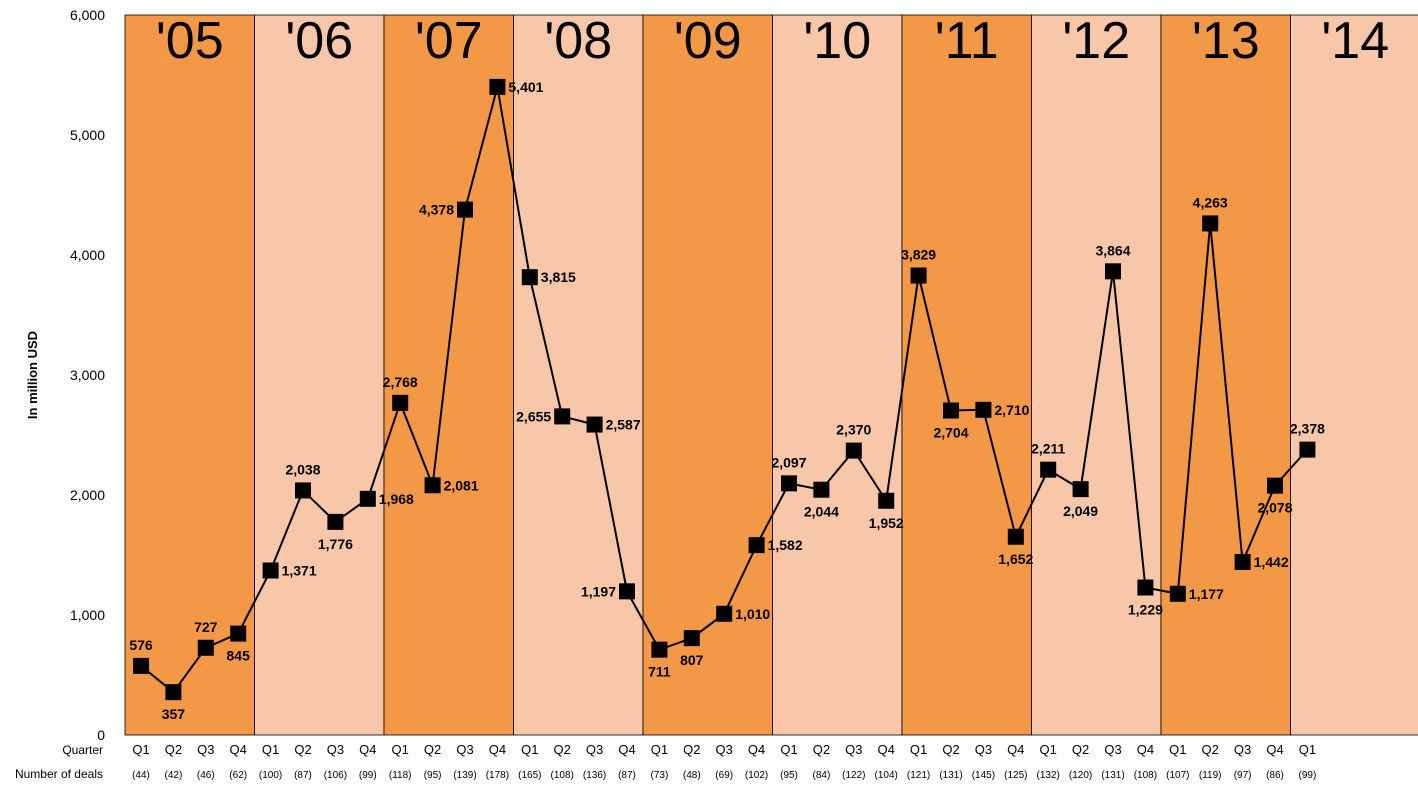 The height and width of the screenshot is (786, 1418). What do you see at coordinates (886, 775) in the screenshot?
I see `deal-count-label: (104)` at bounding box center [886, 775].